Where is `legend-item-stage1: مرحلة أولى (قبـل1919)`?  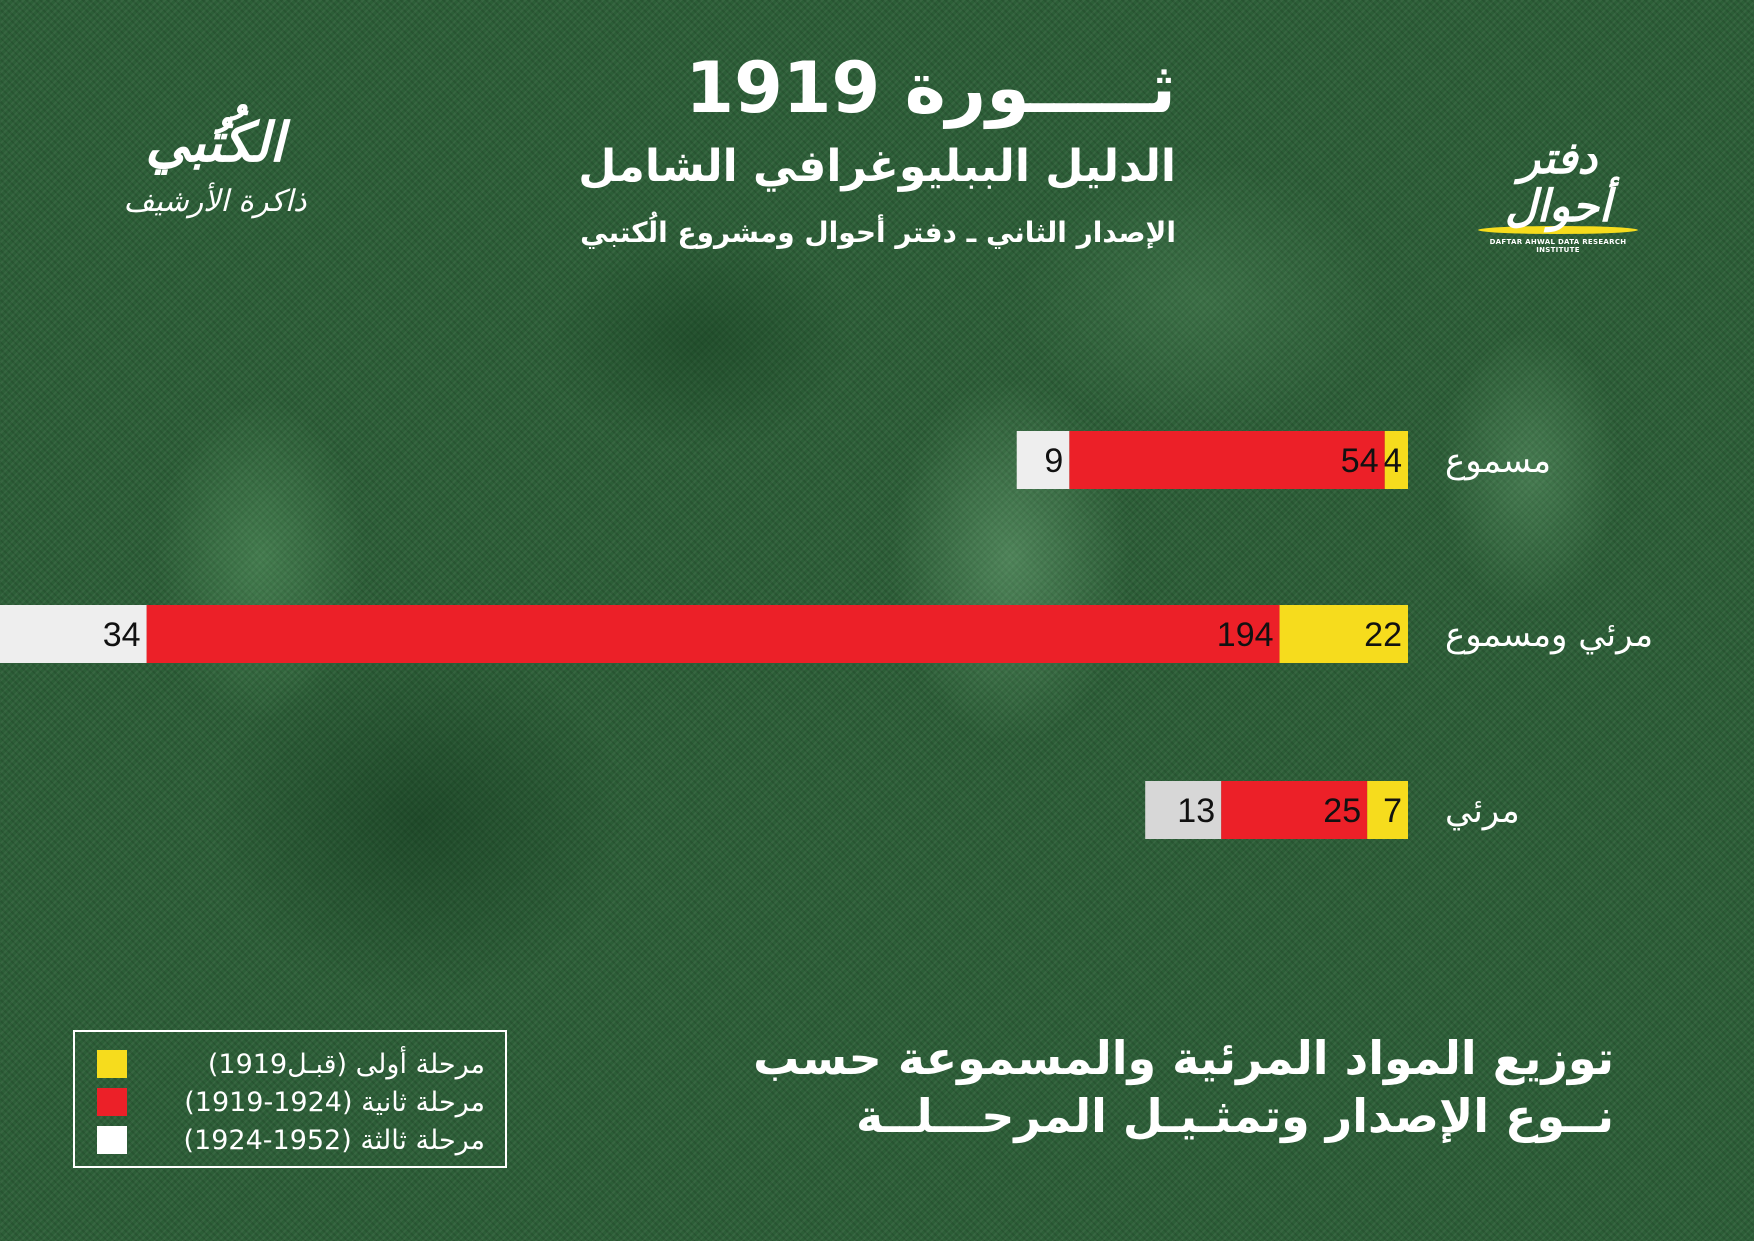 legend-item-stage1: مرحلة أولى (قبـل1919) is located at coordinates (291, 1064).